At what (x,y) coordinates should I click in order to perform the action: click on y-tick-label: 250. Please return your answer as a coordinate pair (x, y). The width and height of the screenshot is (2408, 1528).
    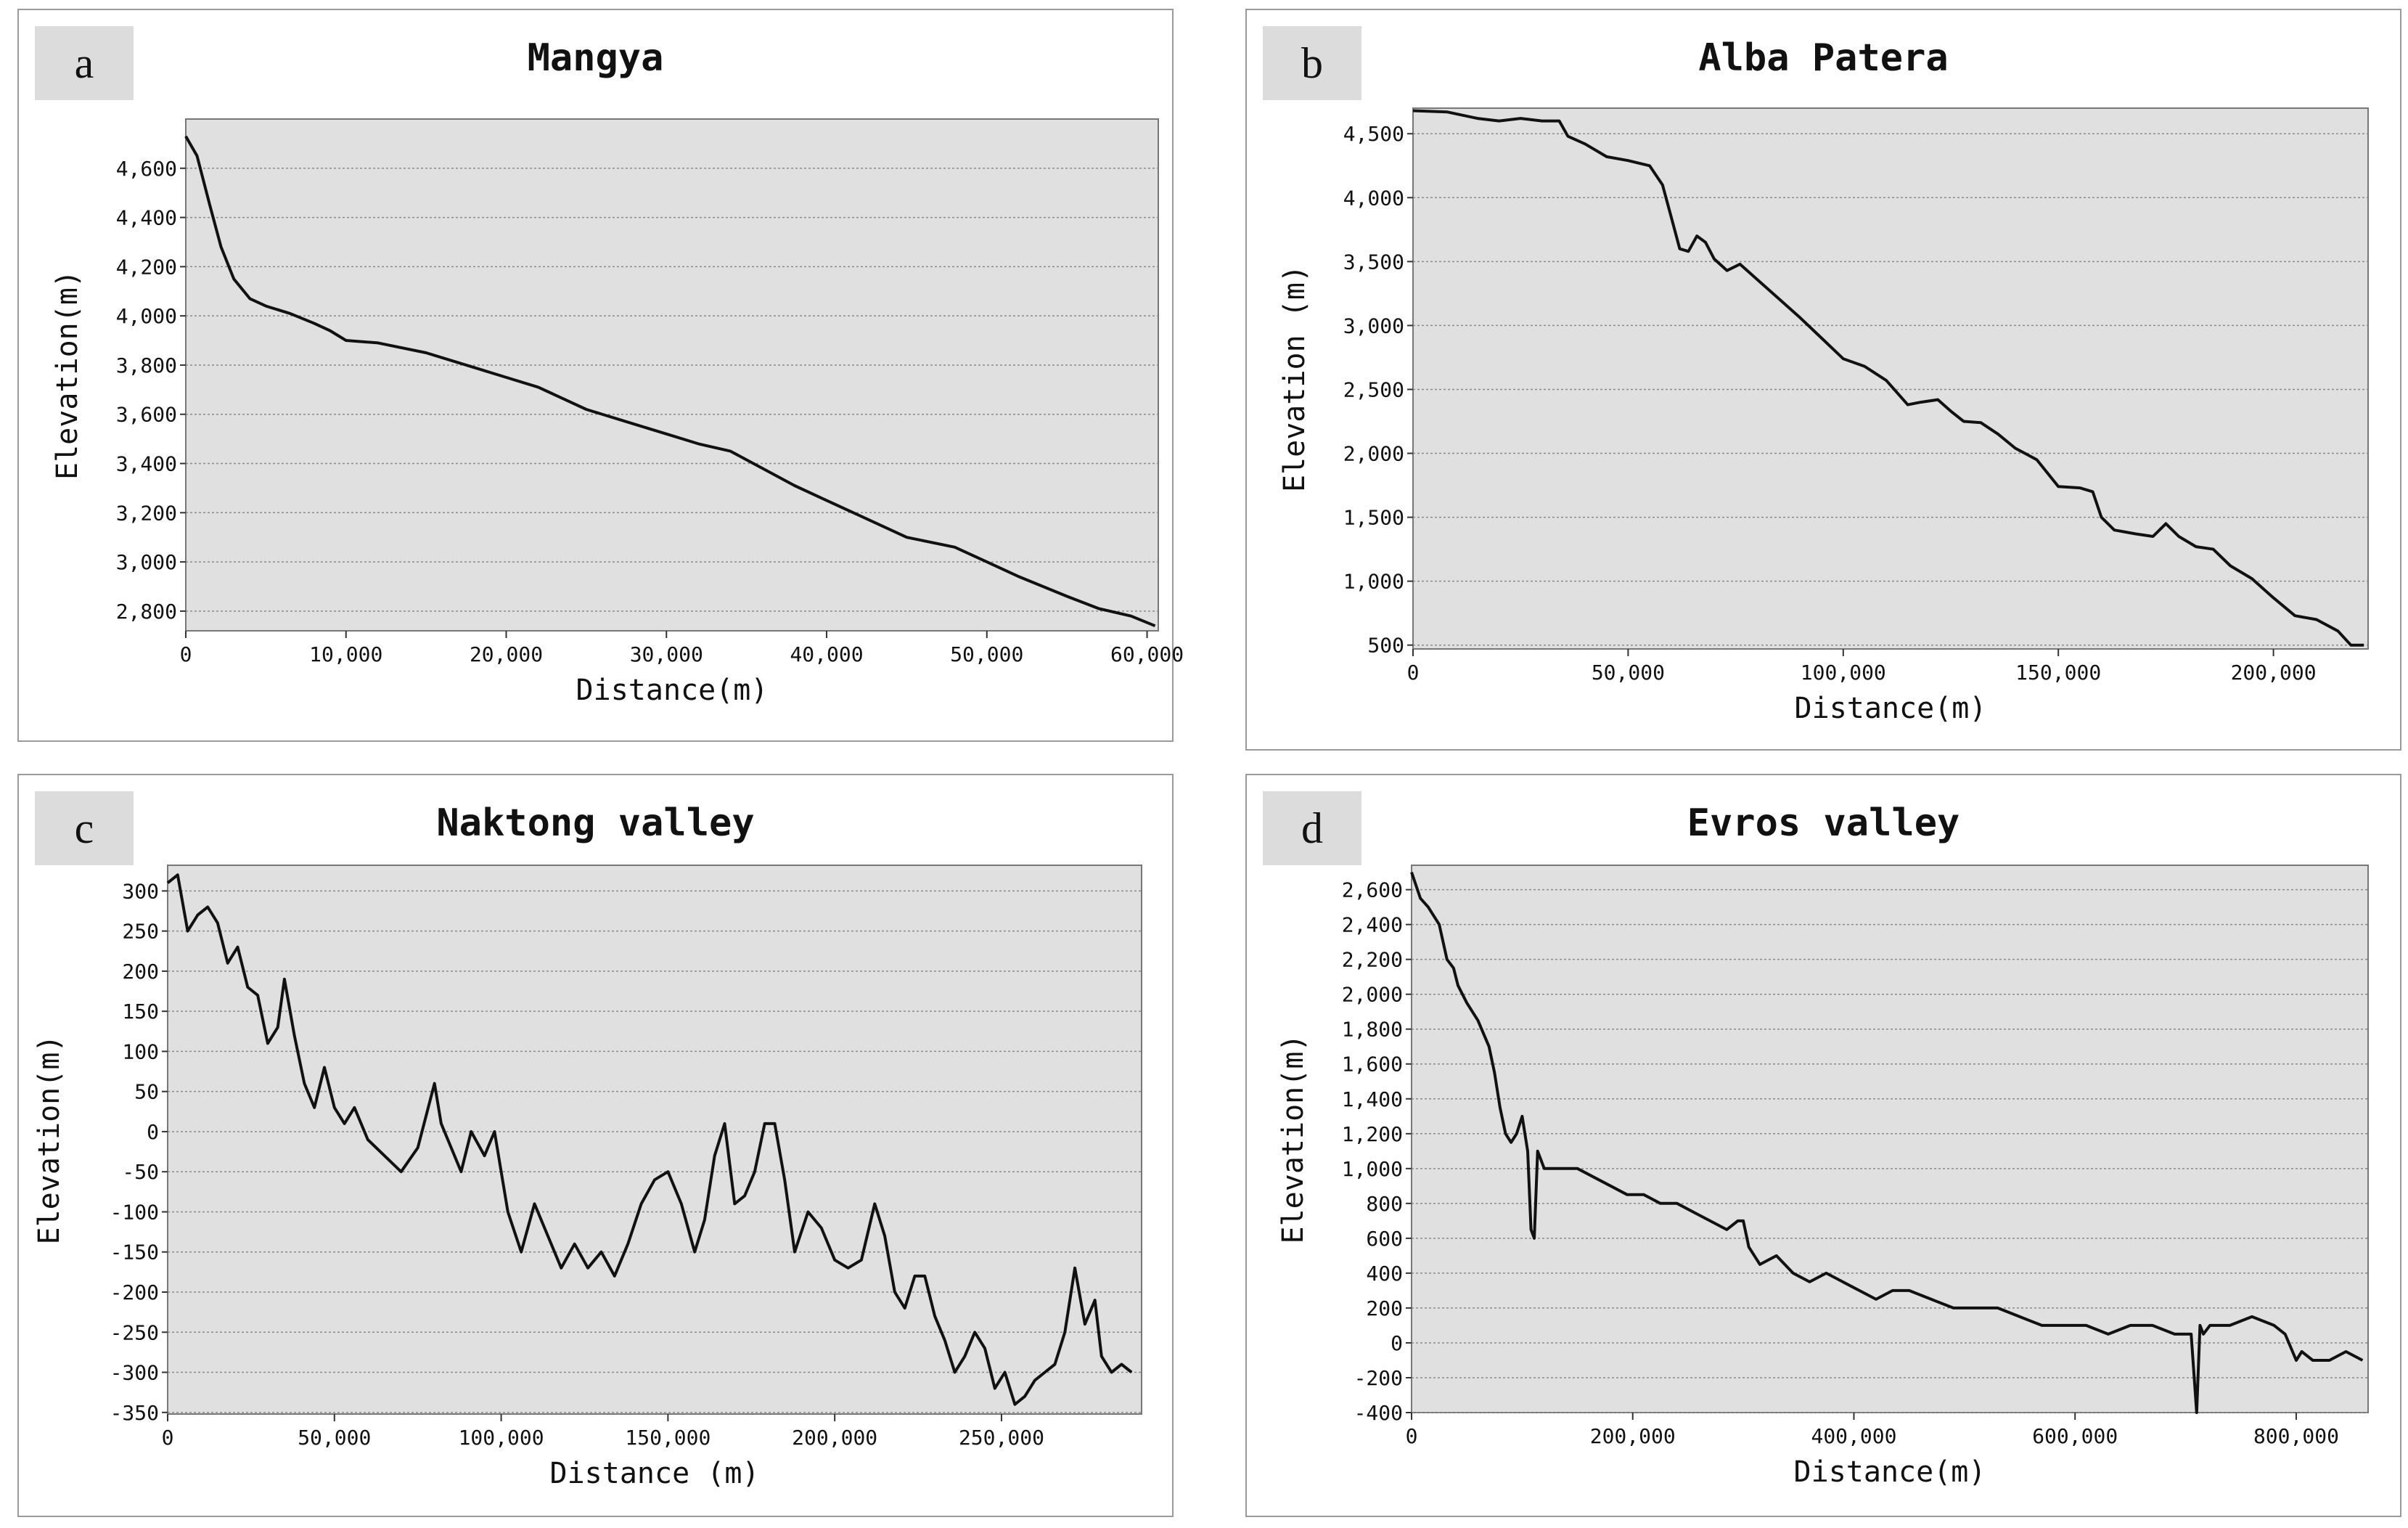
    Looking at the image, I should click on (140, 932).